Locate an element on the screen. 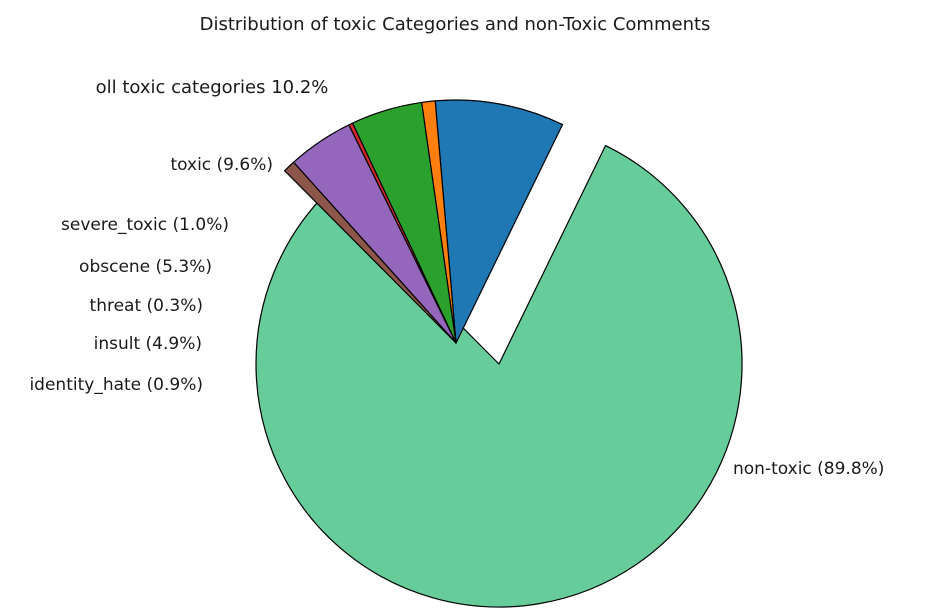 The image size is (949, 610). slice-toxic is located at coordinates (499, 221).